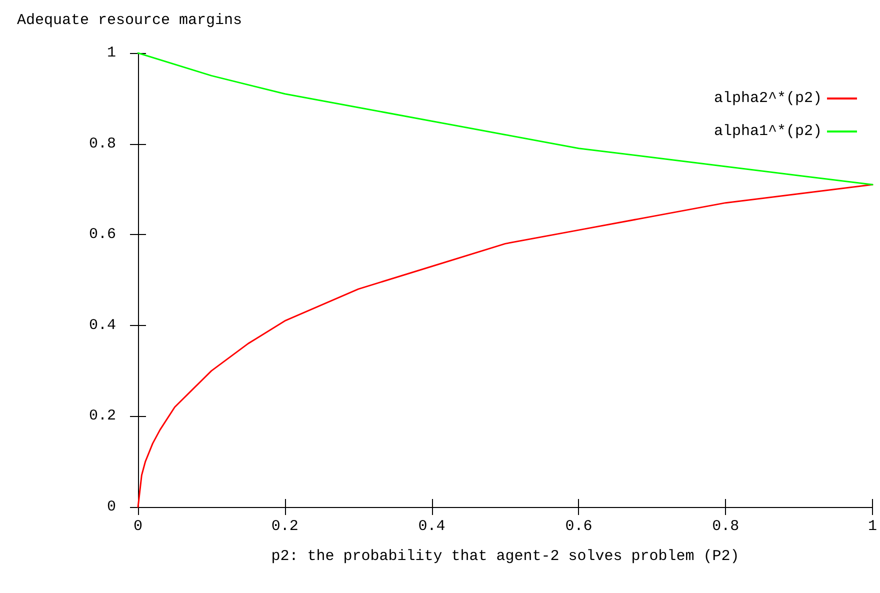 This screenshot has width=880, height=593. I want to click on y-tick-label: 0.4, so click(102, 325).